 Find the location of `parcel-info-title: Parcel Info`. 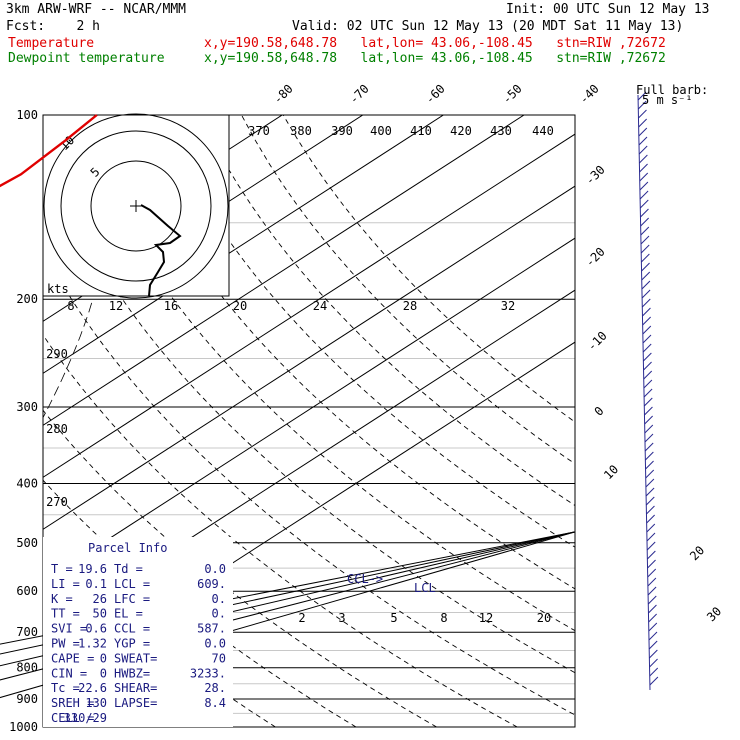

parcel-info-title: Parcel Info is located at coordinates (127, 548).